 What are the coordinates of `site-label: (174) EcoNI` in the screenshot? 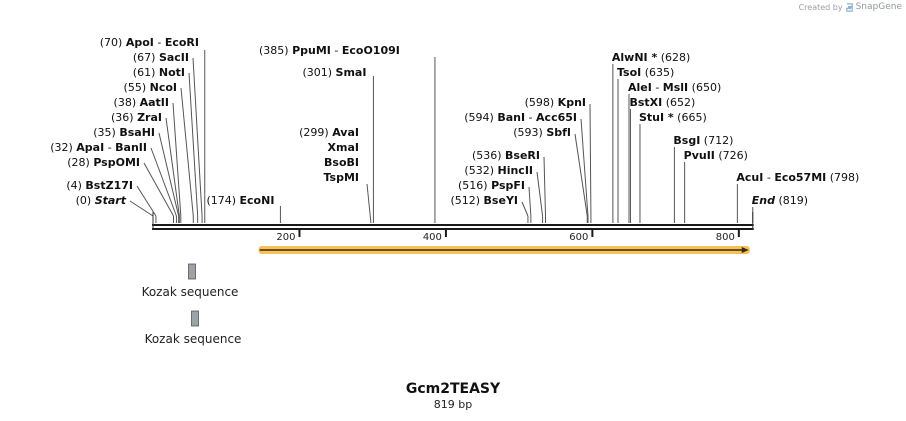 It's located at (240, 200).